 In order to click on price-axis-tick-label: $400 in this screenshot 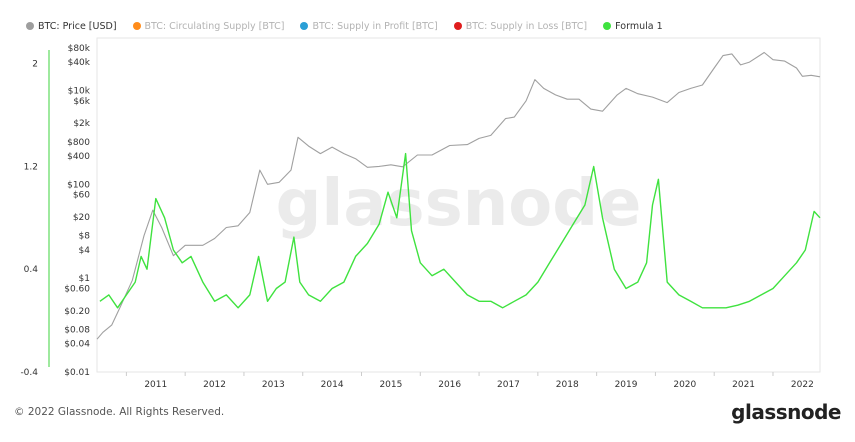, I will do `click(78, 157)`.